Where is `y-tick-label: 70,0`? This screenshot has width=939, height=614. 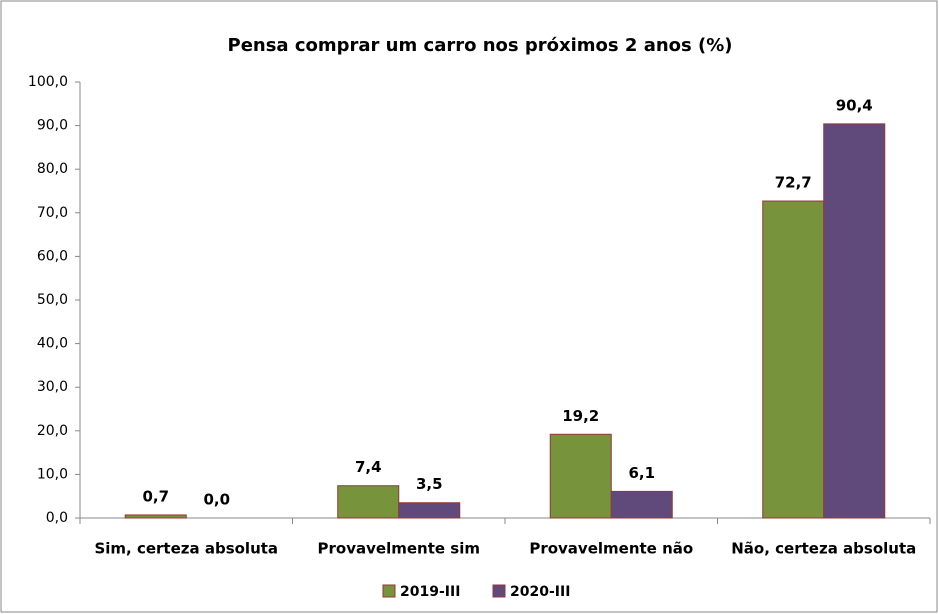
y-tick-label: 70,0 is located at coordinates (52, 213).